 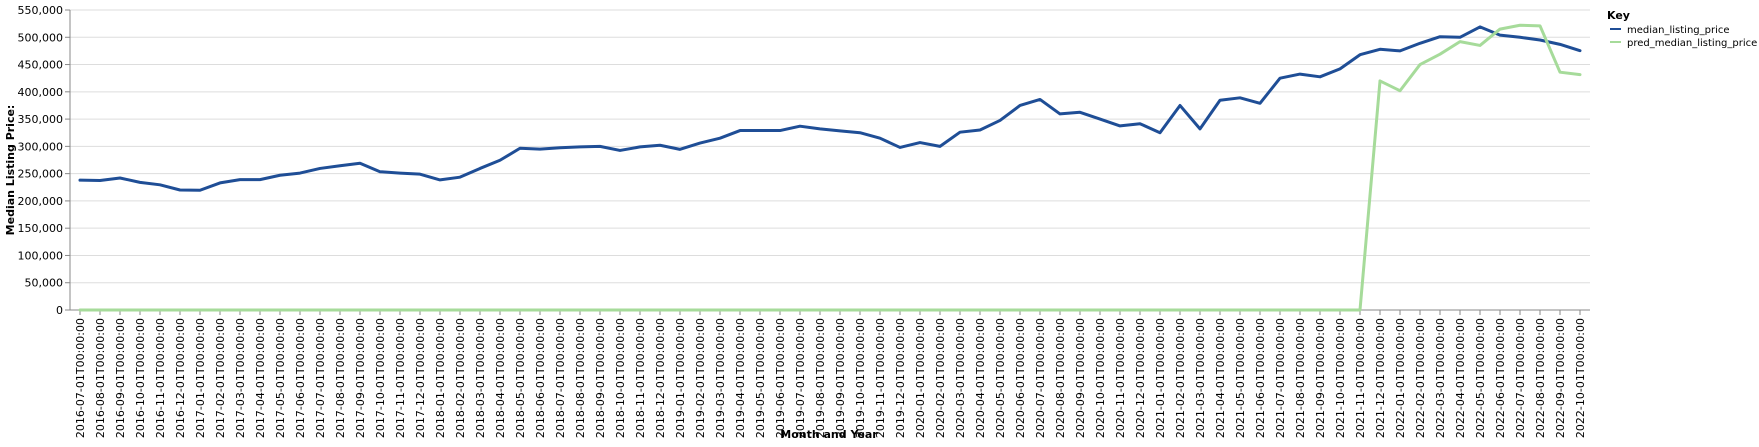 I want to click on y-axis-title: Median Listing Price:, so click(x=10, y=170).